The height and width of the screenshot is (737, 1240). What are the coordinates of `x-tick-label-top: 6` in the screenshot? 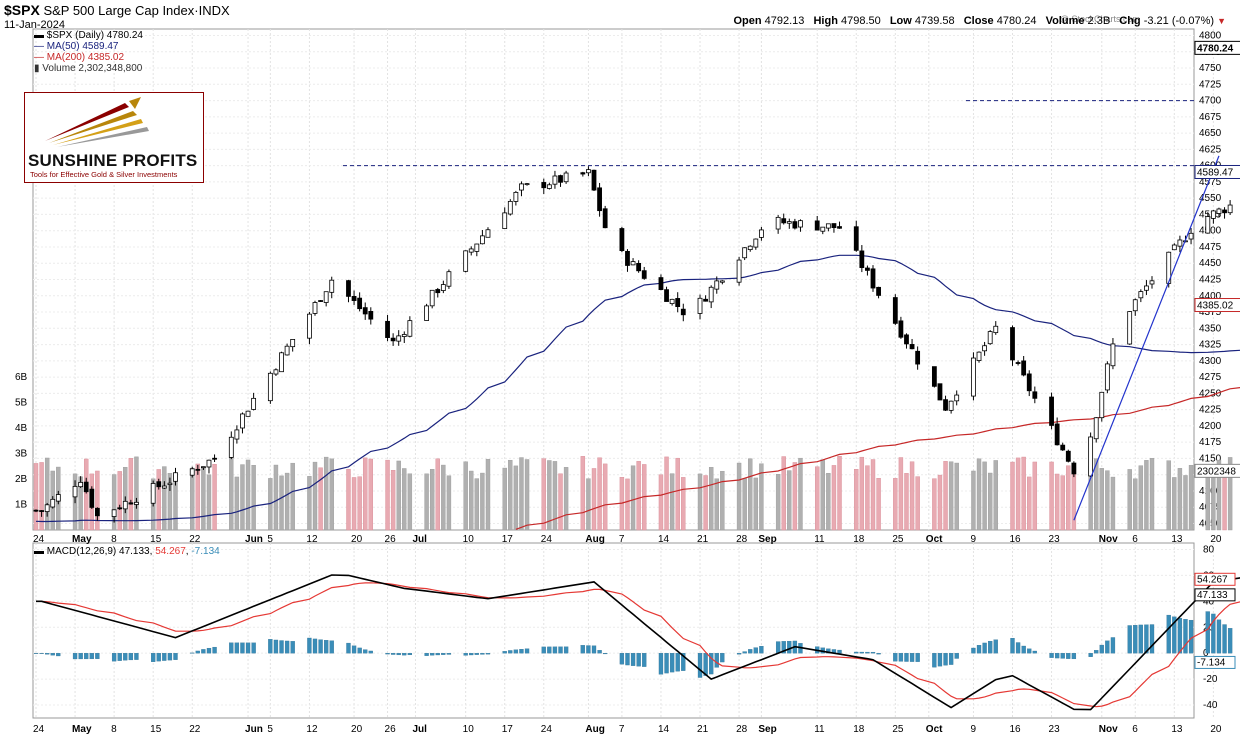 It's located at (1135, 539).